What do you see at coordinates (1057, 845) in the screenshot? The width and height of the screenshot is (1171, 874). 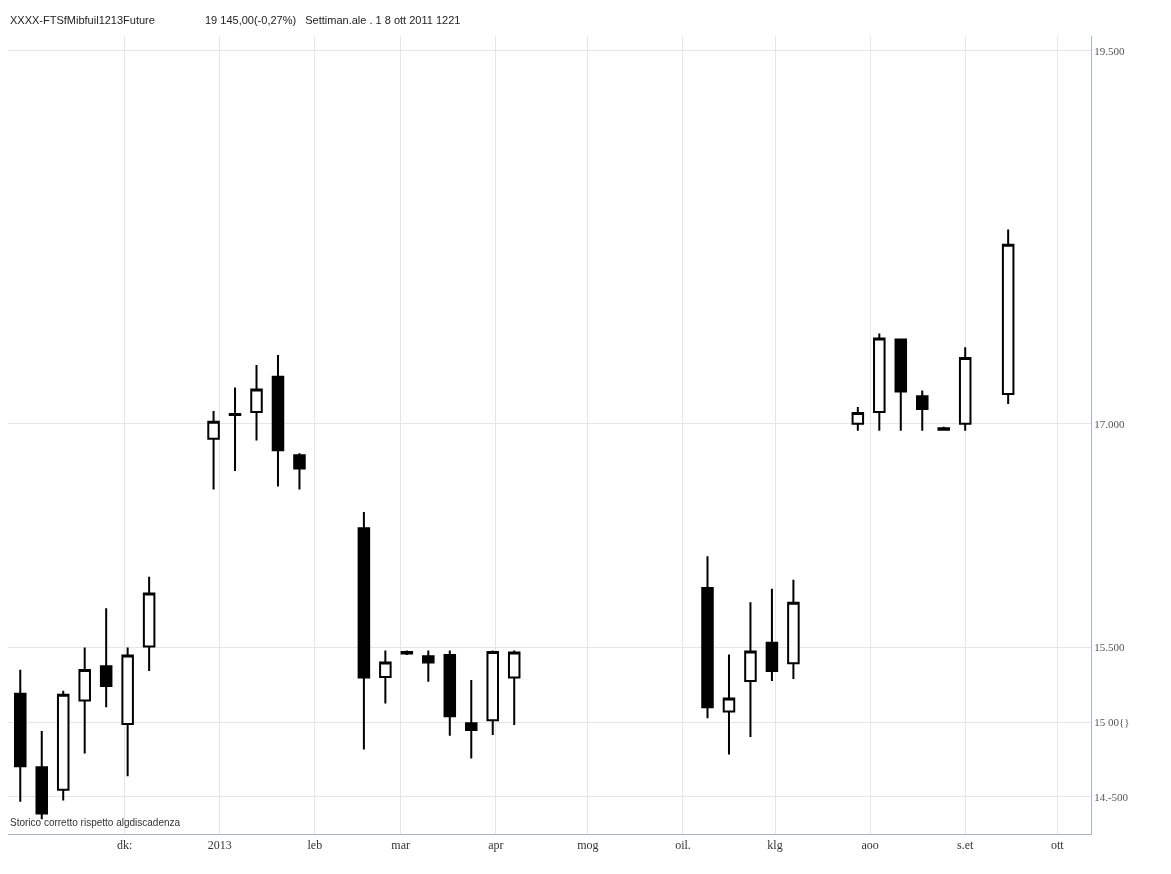 I see `x-tick-label: ott` at bounding box center [1057, 845].